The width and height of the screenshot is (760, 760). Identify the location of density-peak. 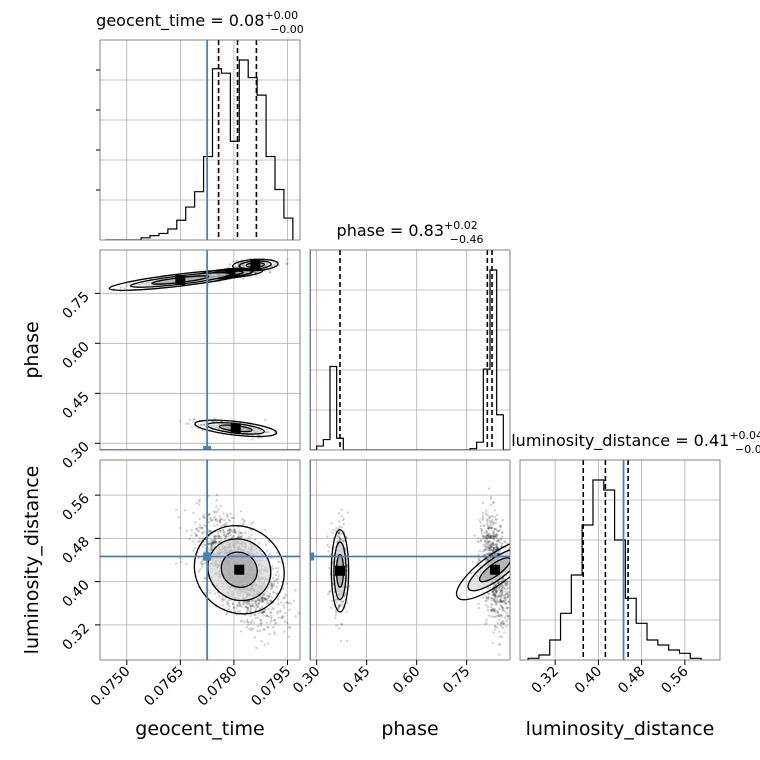
(495, 569).